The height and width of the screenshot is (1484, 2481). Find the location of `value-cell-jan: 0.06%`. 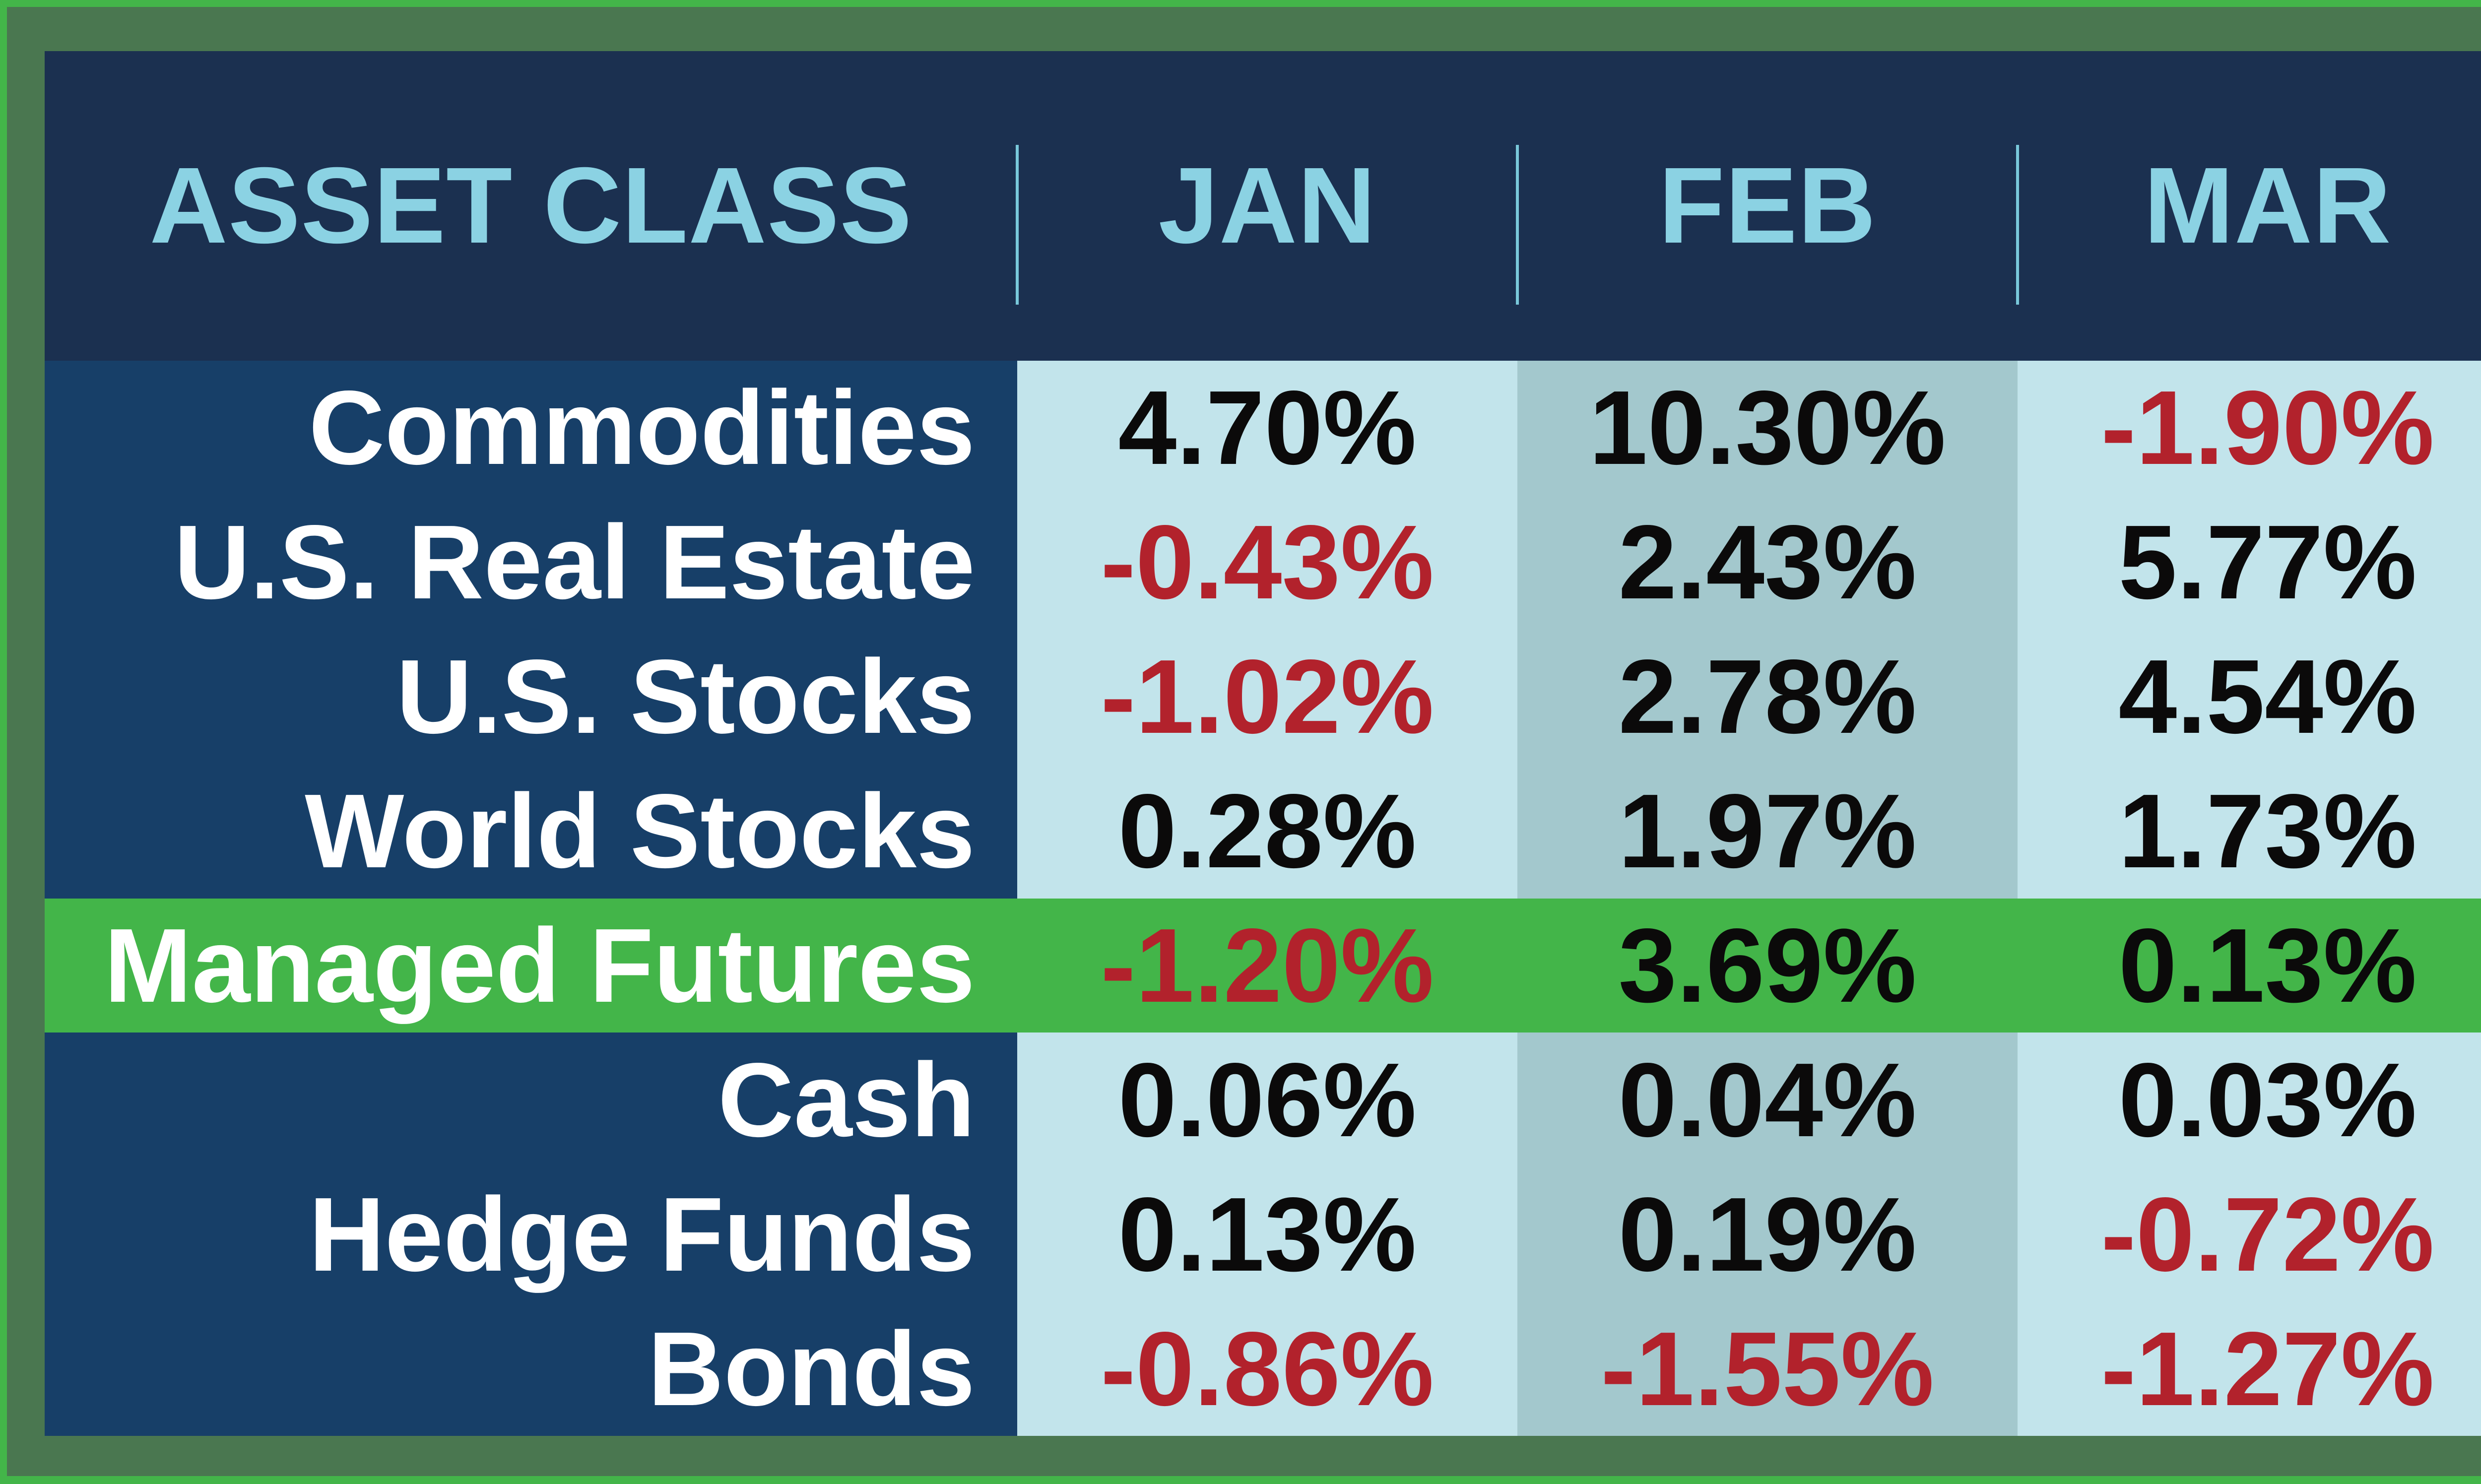

value-cell-jan: 0.06% is located at coordinates (1267, 1099).